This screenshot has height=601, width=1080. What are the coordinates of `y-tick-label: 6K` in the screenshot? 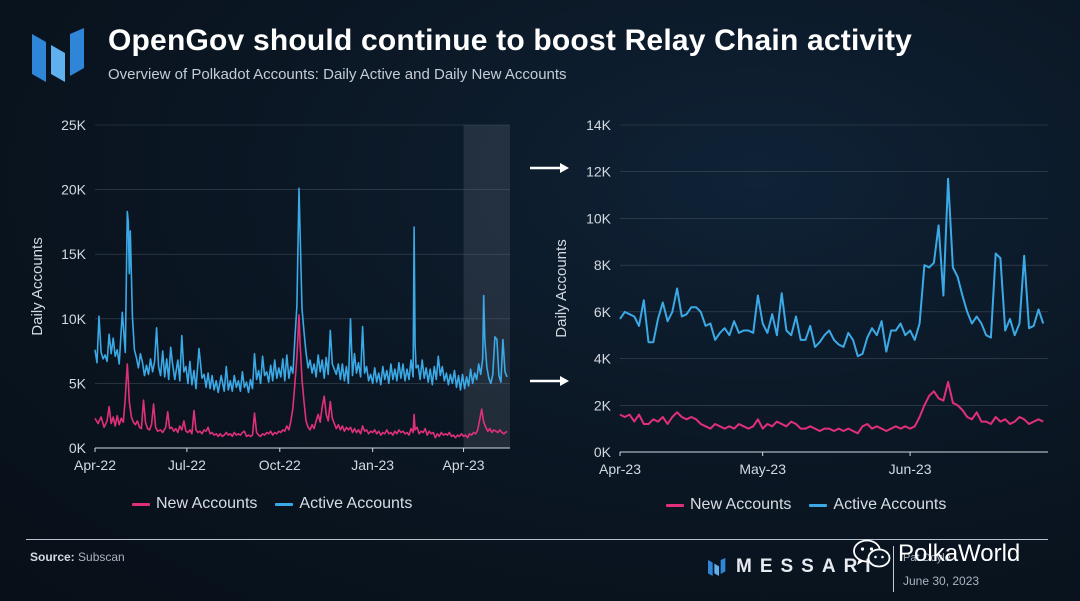 It's located at (603, 312).